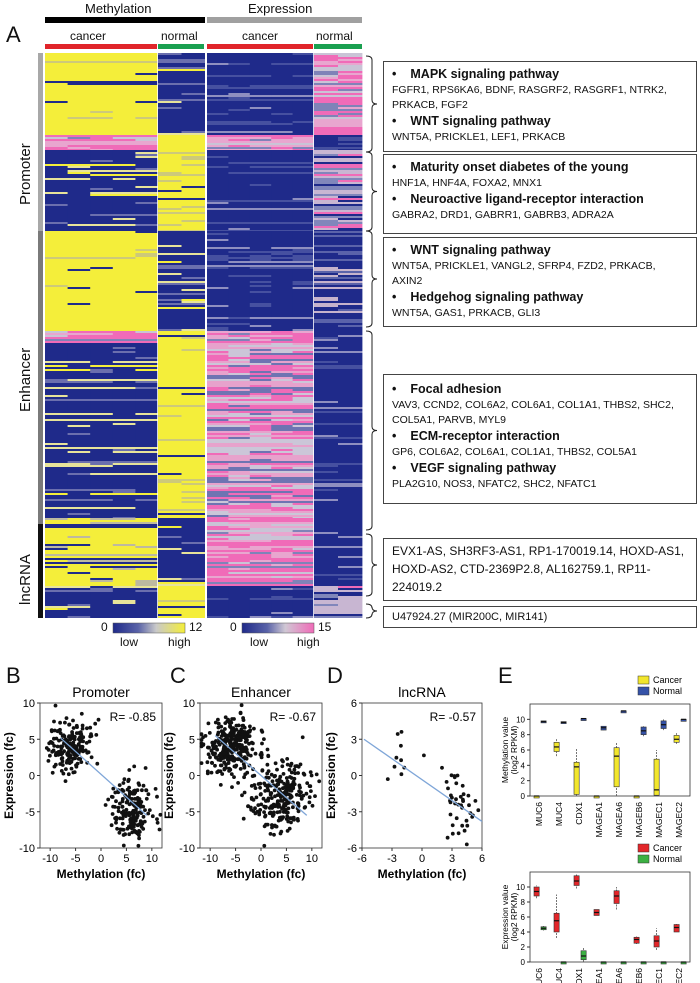 This screenshot has height=983, width=700. Describe the element at coordinates (103, 776) in the screenshot. I see `fit-line` at that location.